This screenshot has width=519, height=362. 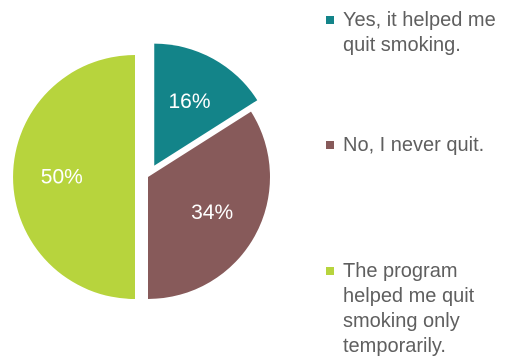 I want to click on slice-label-temporarily: 50%, so click(x=62, y=177).